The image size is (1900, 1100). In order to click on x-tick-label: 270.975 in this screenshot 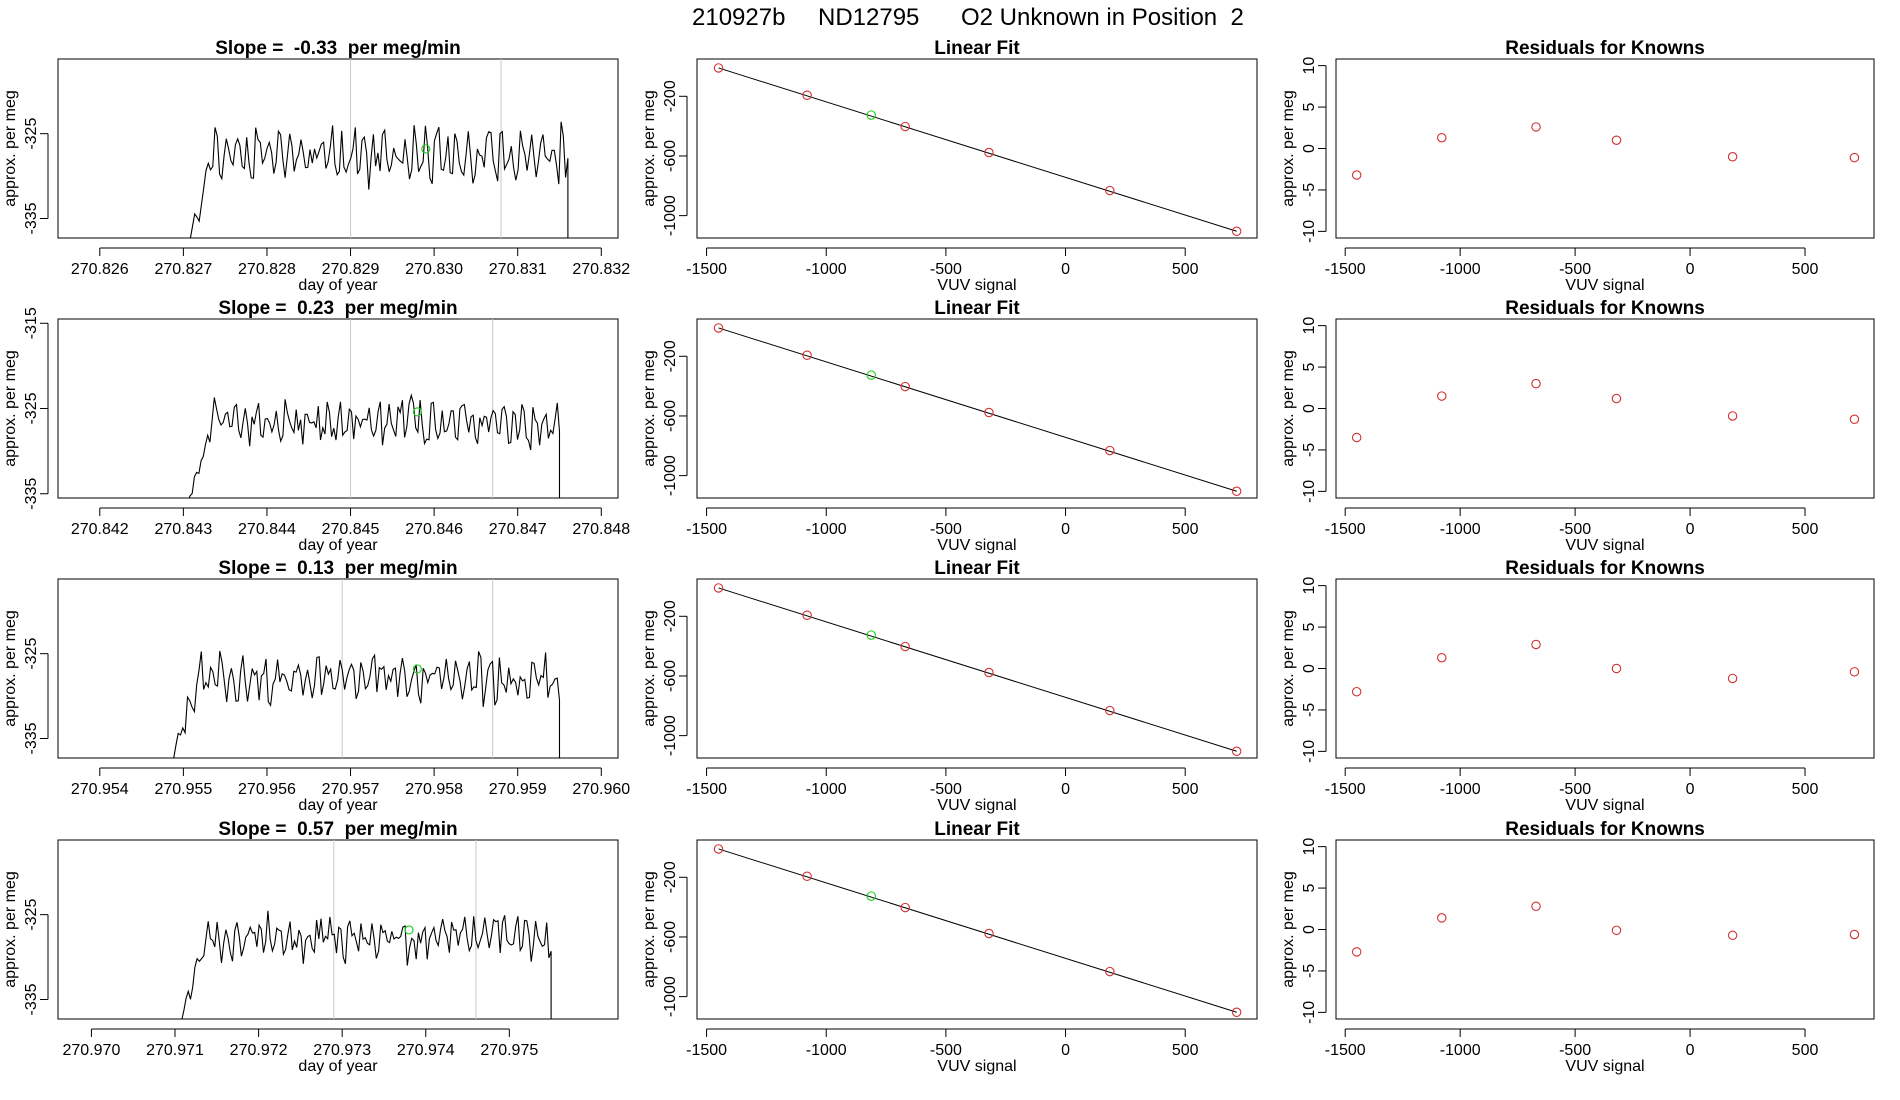, I will do `click(509, 1050)`.